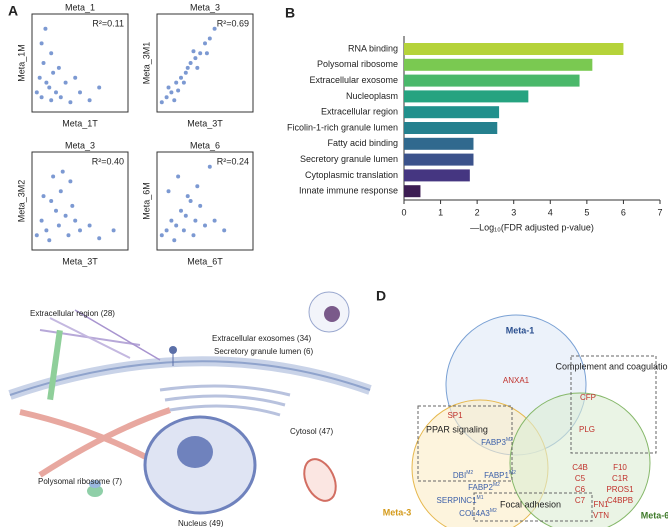  What do you see at coordinates (601, 515) in the screenshot?
I see `gene: VTN` at bounding box center [601, 515].